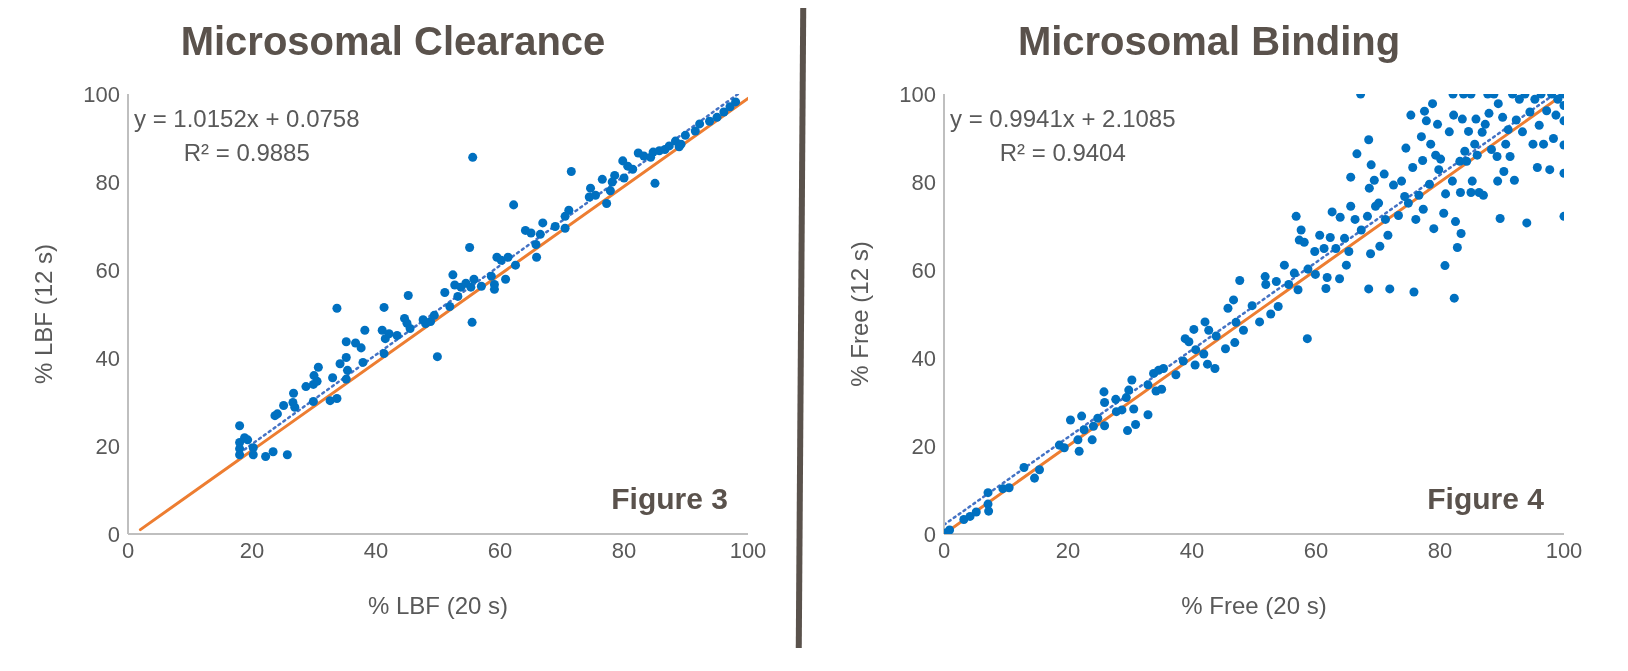 The width and height of the screenshot is (1628, 671). Describe the element at coordinates (1062, 153) in the screenshot. I see `annotation: R² = 0.9404` at that location.